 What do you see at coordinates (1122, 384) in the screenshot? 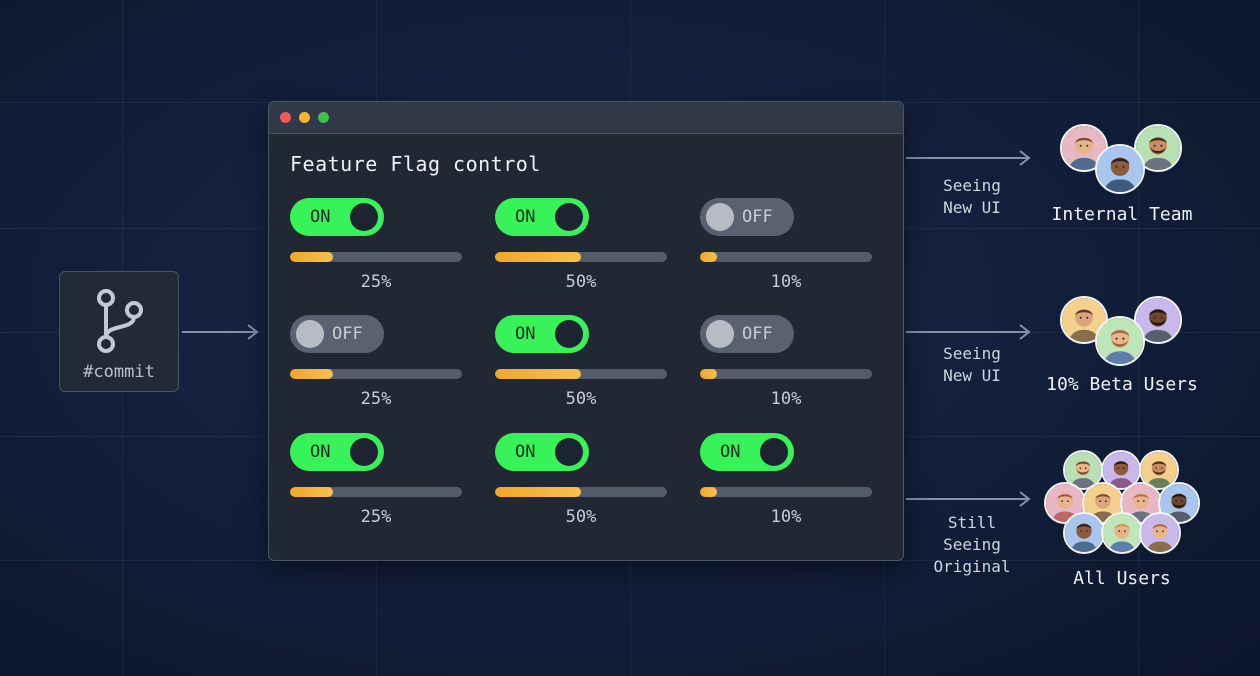
I see `group-beta-users: 10% Beta Users` at bounding box center [1122, 384].